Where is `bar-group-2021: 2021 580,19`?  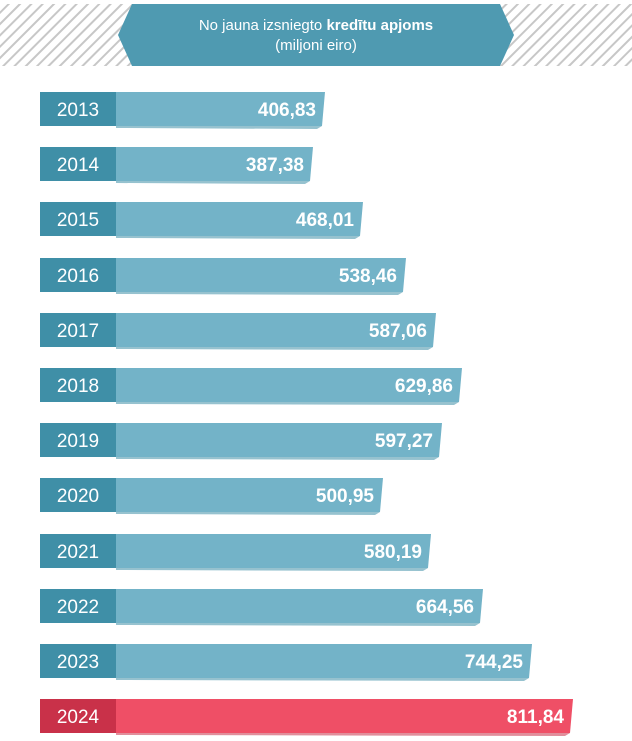
bar-group-2021: 2021 580,19 is located at coordinates (235, 552).